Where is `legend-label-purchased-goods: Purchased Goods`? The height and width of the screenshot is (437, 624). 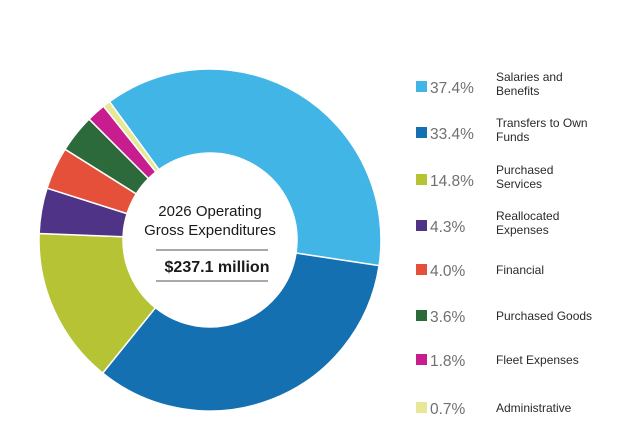
legend-label-purchased-goods: Purchased Goods is located at coordinates (544, 316).